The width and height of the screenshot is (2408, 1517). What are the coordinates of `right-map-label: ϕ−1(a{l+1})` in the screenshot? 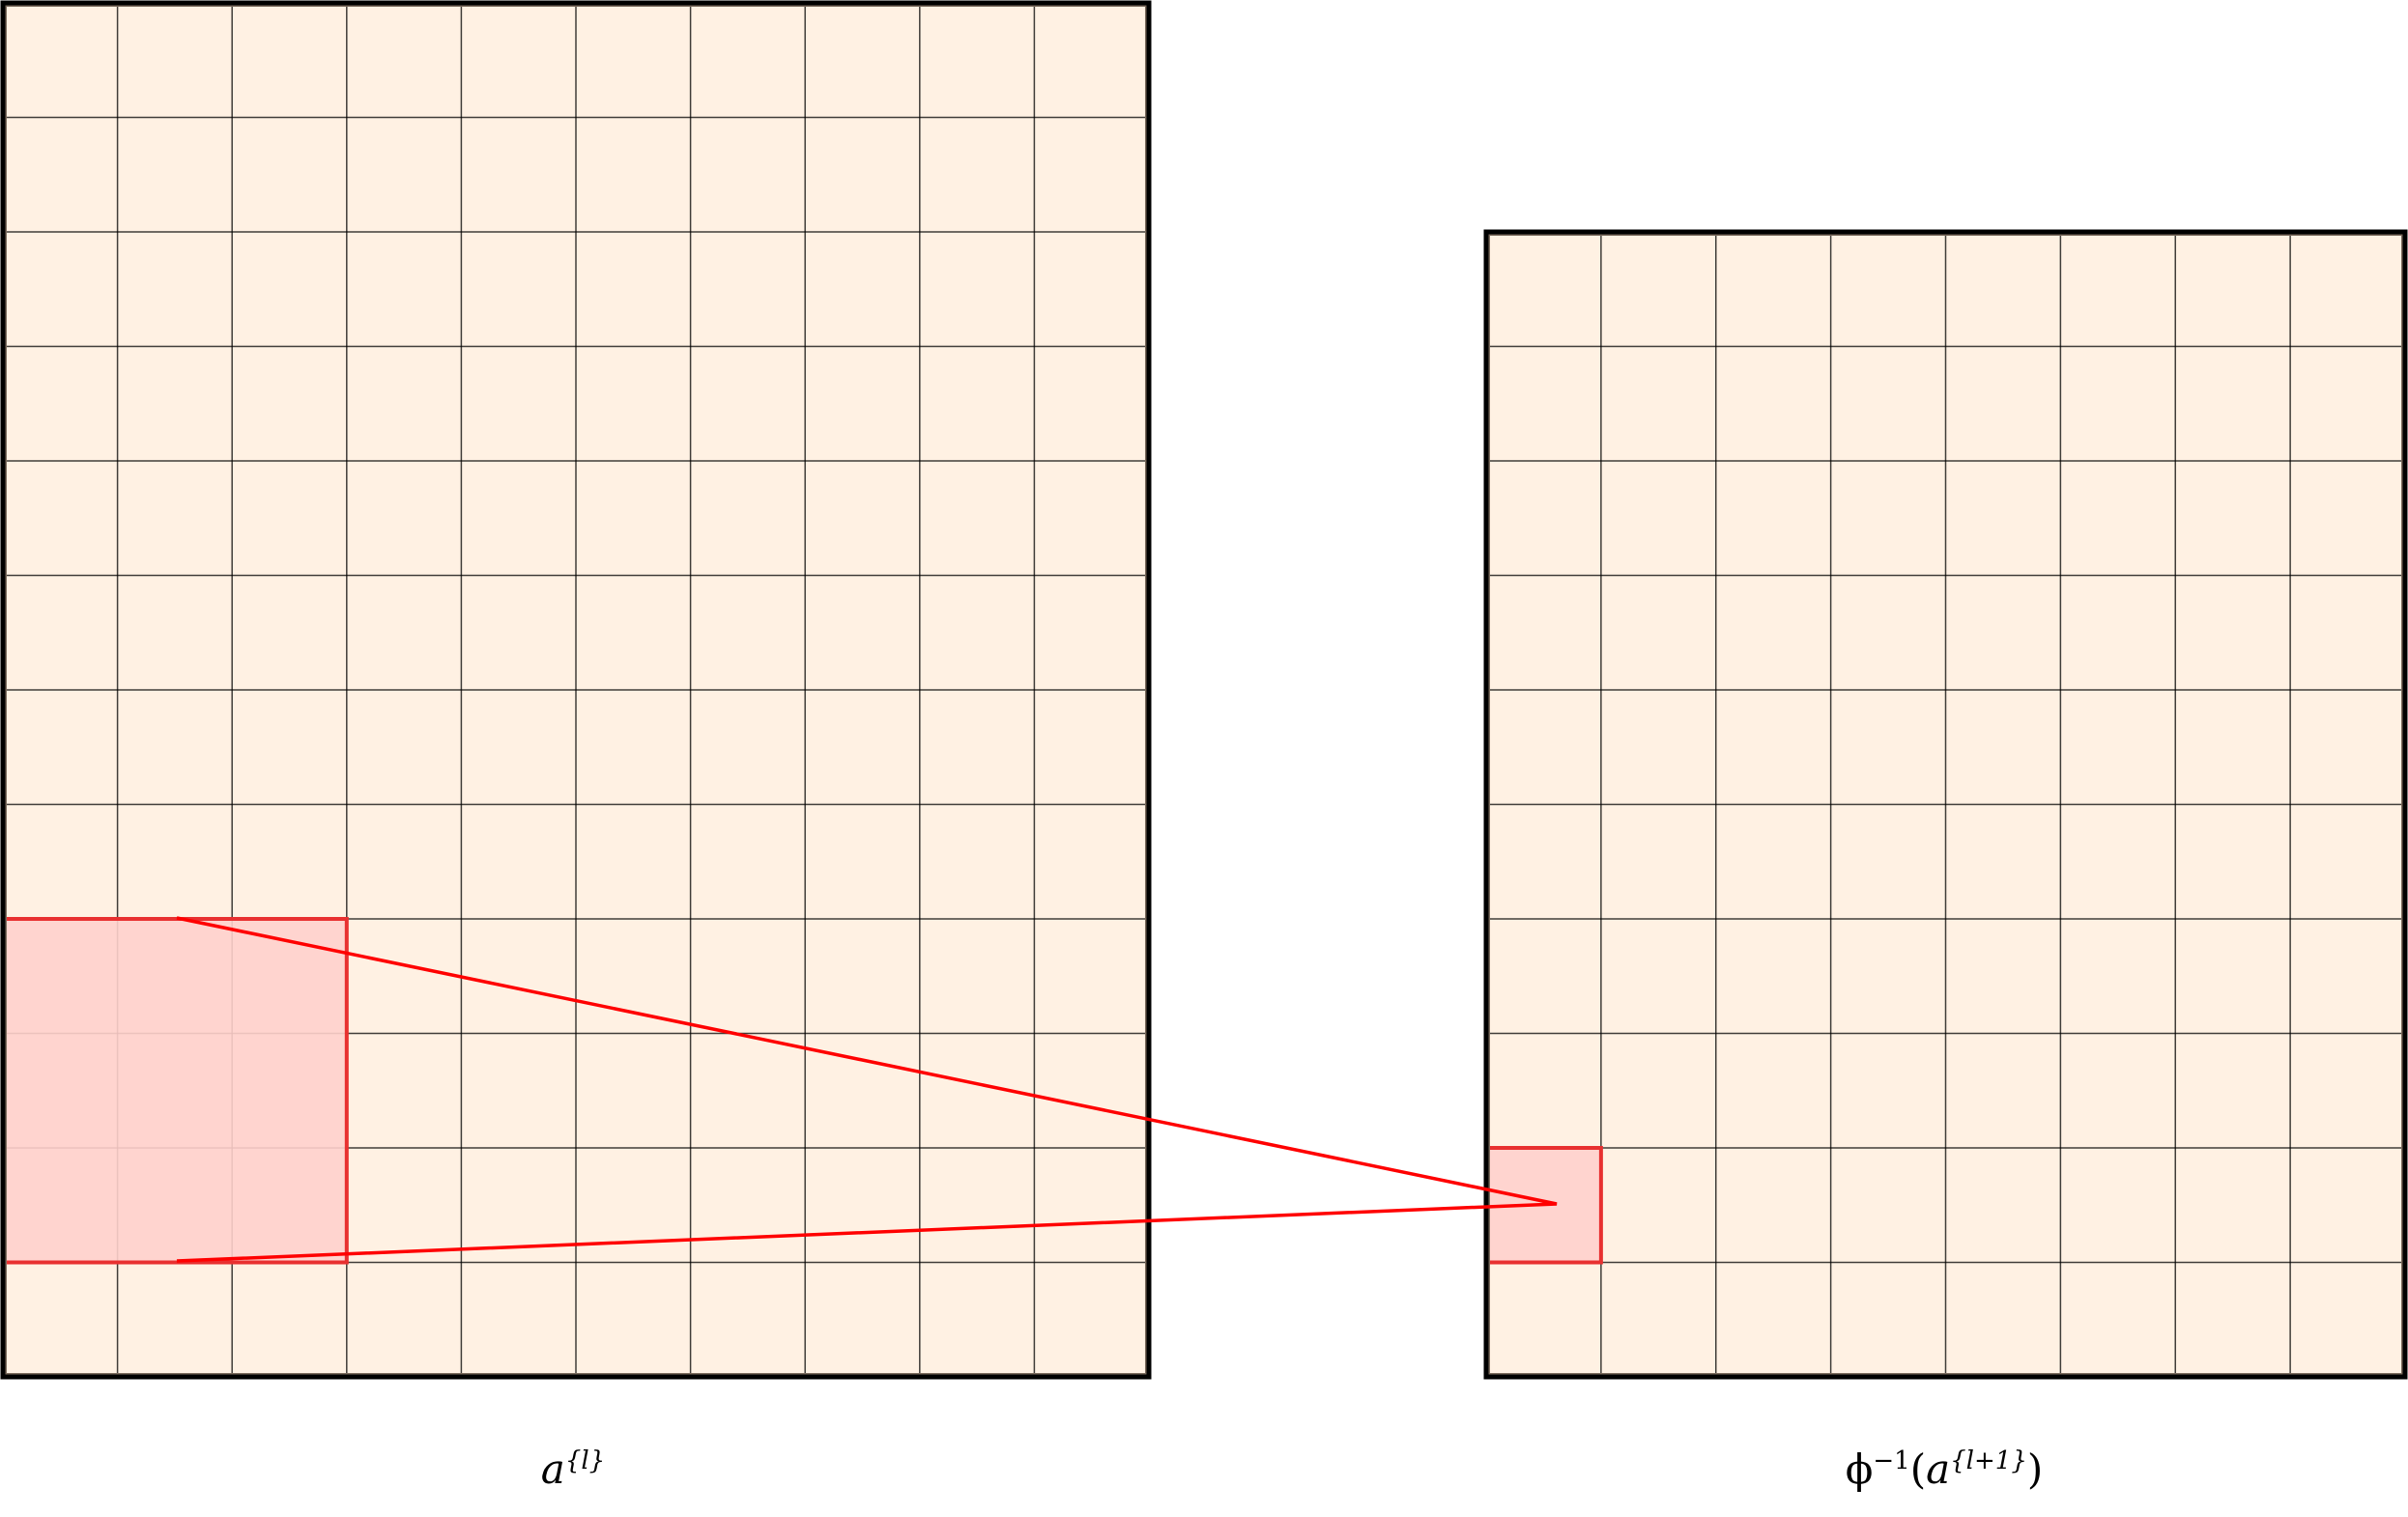 It's located at (1945, 1469).